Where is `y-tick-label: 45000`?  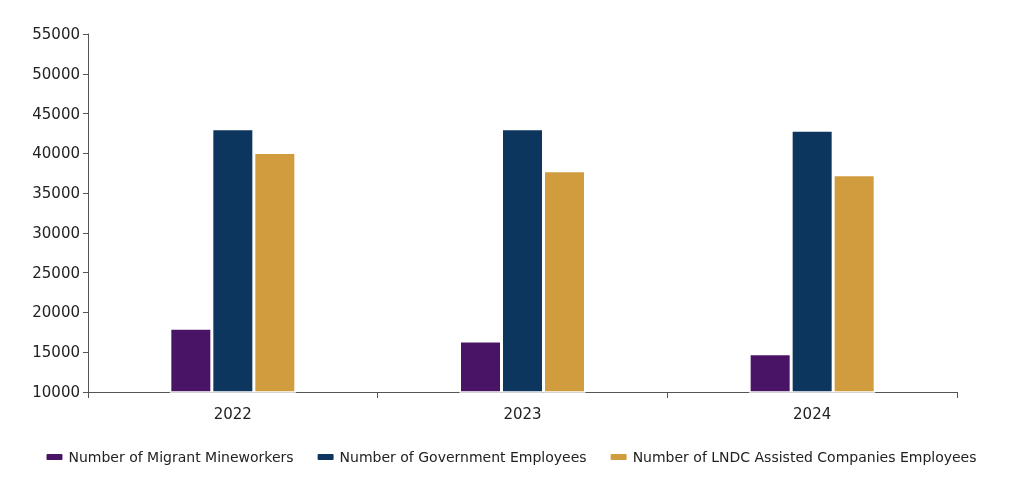
y-tick-label: 45000 is located at coordinates (56, 113).